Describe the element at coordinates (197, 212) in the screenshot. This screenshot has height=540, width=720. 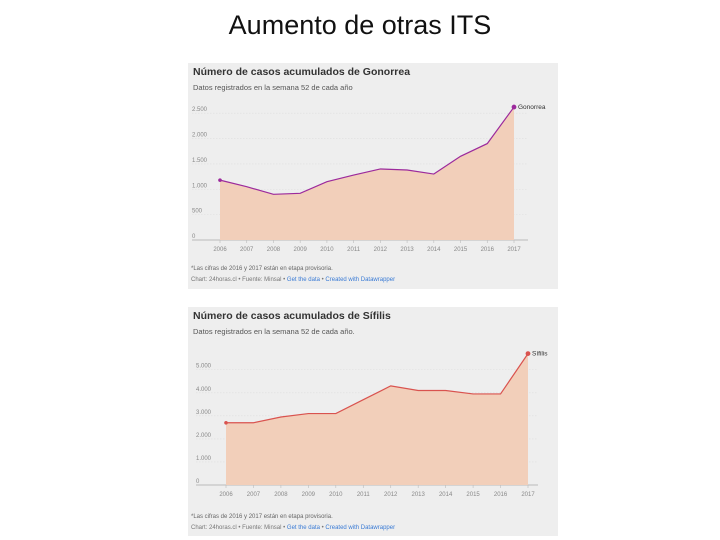
I see `gonorrea-y-tick-label: 500` at that location.